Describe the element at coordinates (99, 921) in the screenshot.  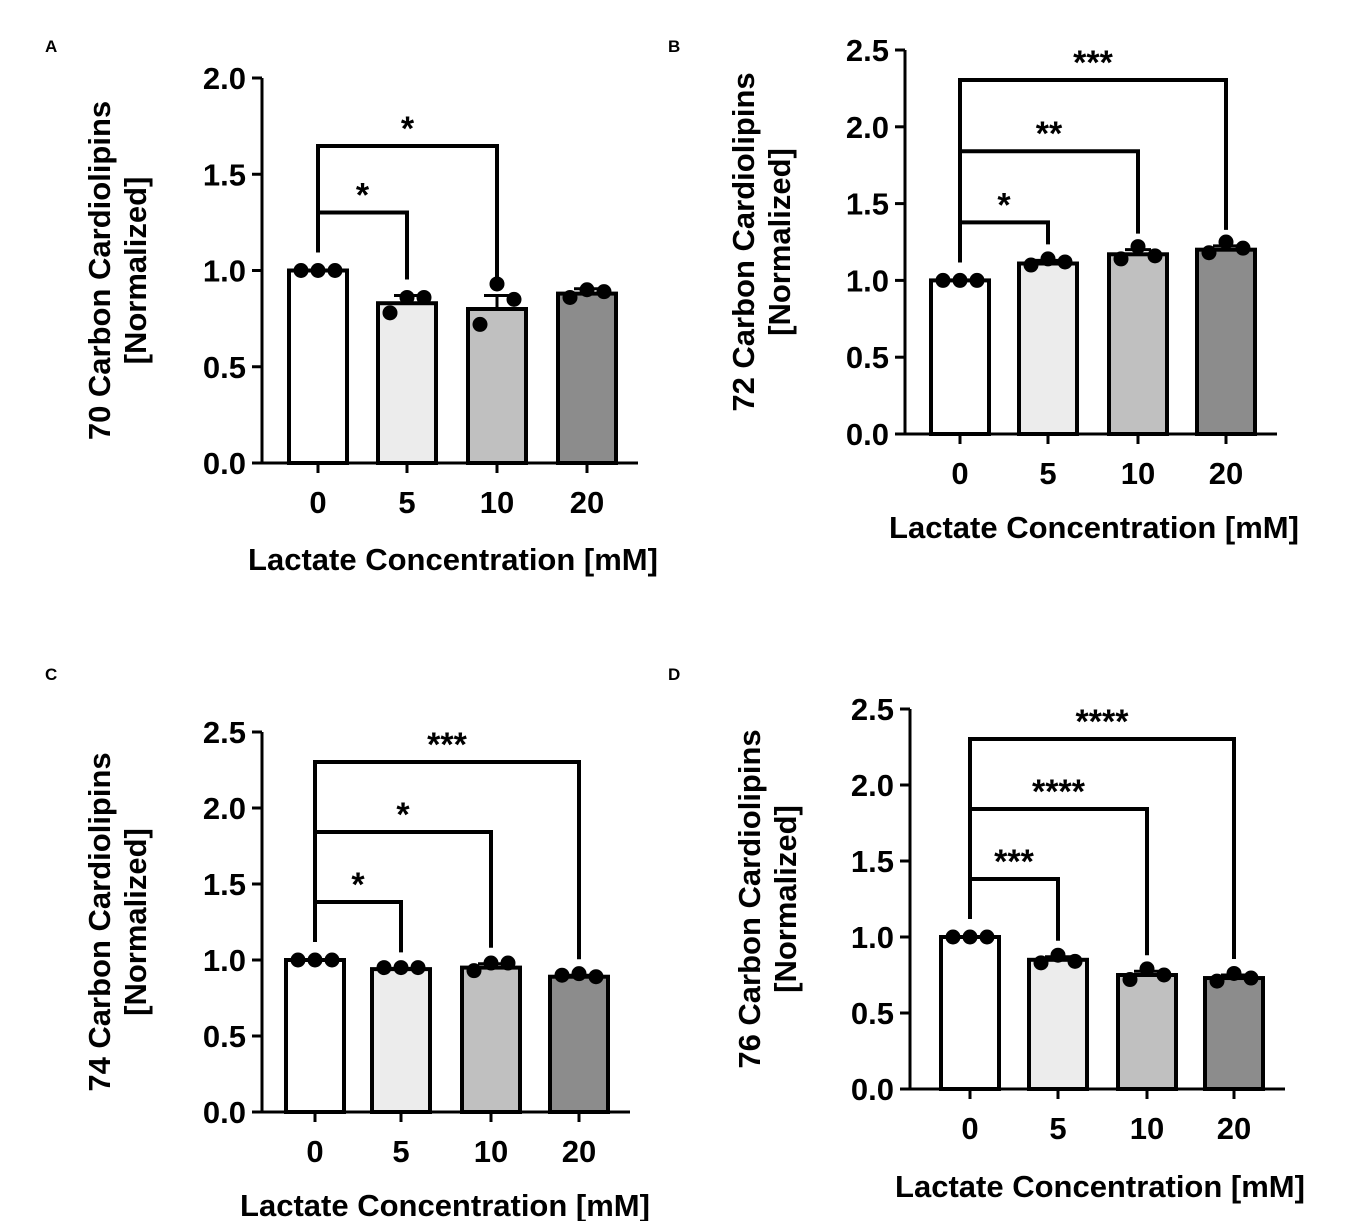
I see `y-axis-label-line: 74 Carbon Cardiolipins` at that location.